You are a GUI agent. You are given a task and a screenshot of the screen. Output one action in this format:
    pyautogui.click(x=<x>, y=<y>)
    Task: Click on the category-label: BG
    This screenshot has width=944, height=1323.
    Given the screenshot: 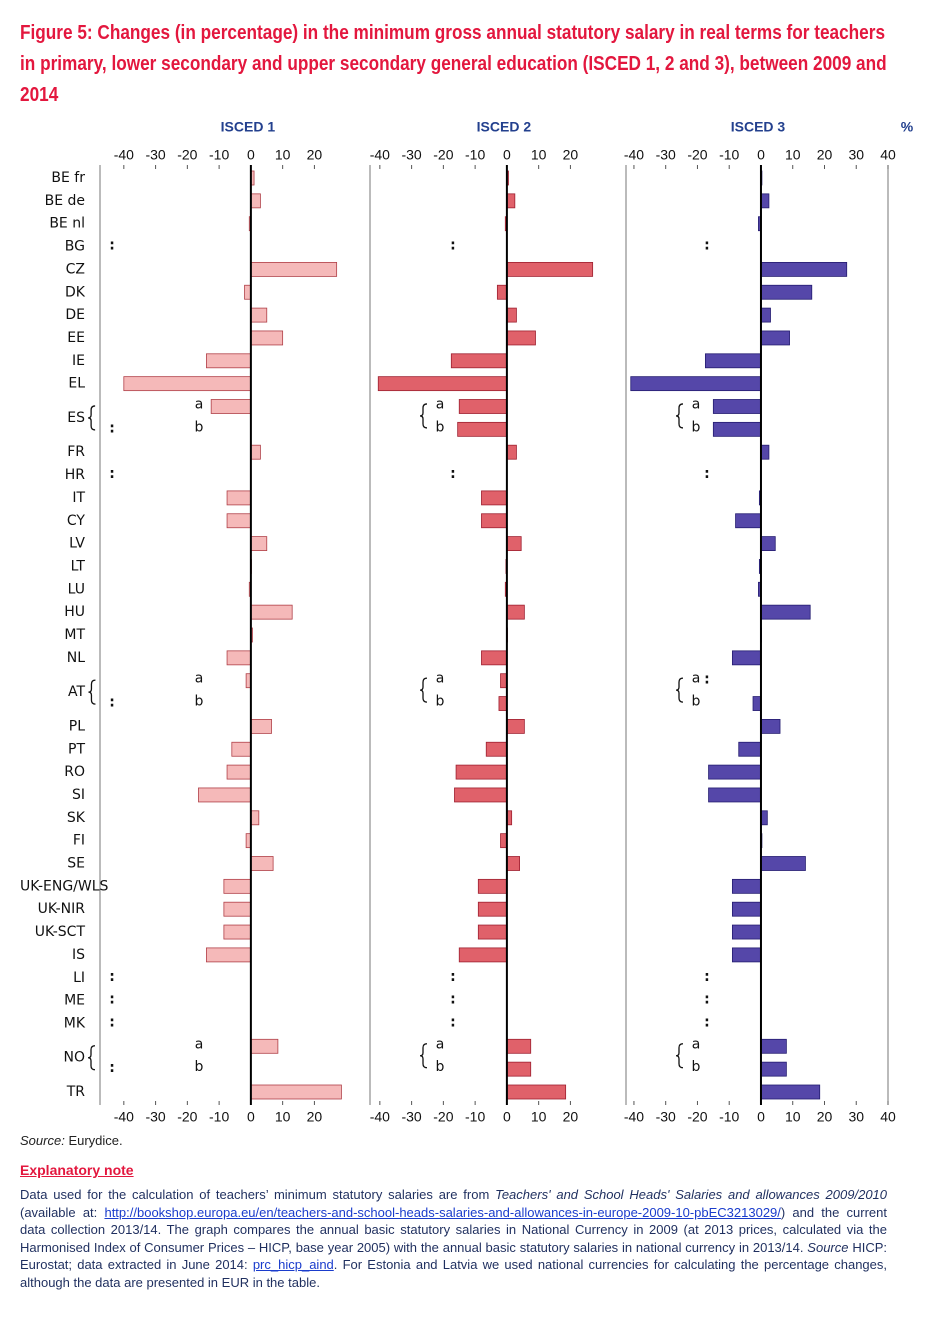 What is the action you would take?
    pyautogui.click(x=75, y=247)
    